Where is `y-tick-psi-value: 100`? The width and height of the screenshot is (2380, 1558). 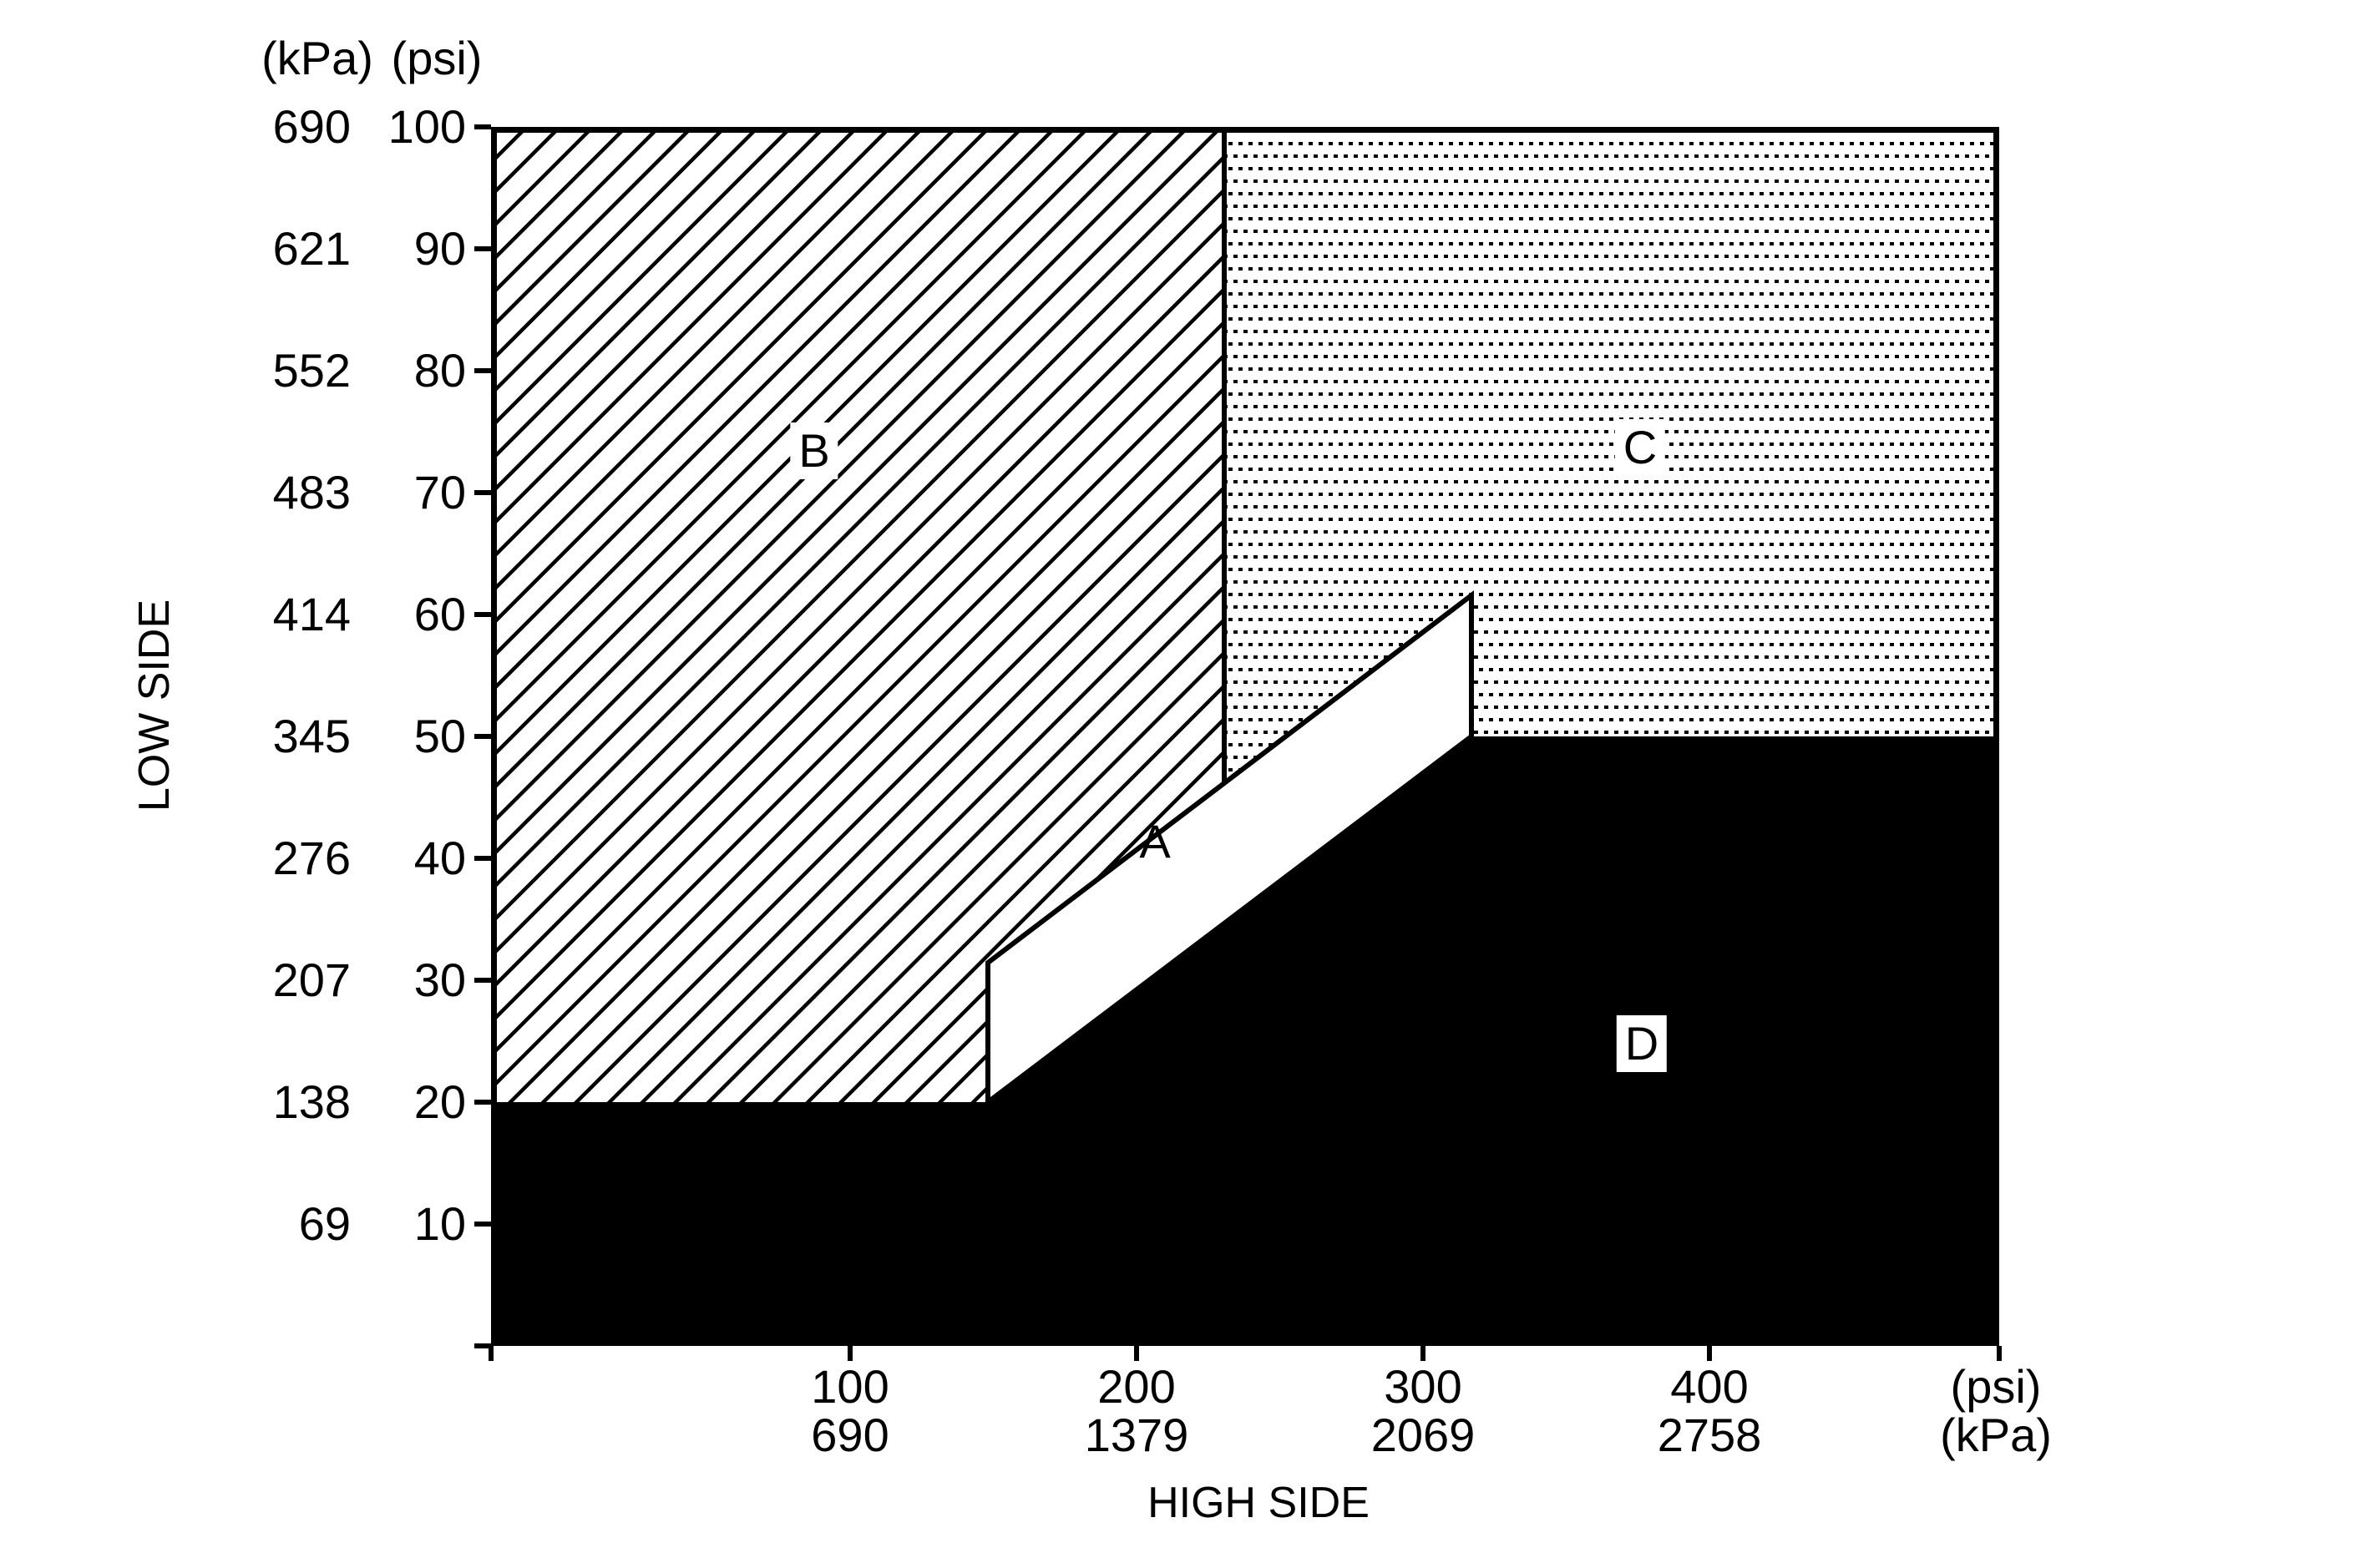 y-tick-psi-value: 100 is located at coordinates (426, 127).